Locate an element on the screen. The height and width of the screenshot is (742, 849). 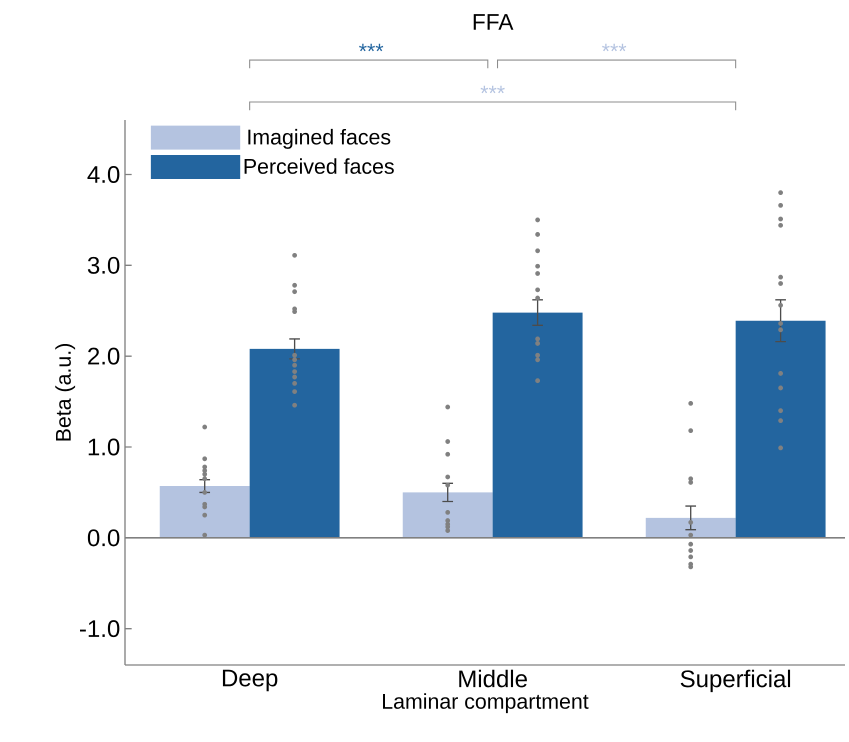
chart-title: FFA is located at coordinates (494, 22).